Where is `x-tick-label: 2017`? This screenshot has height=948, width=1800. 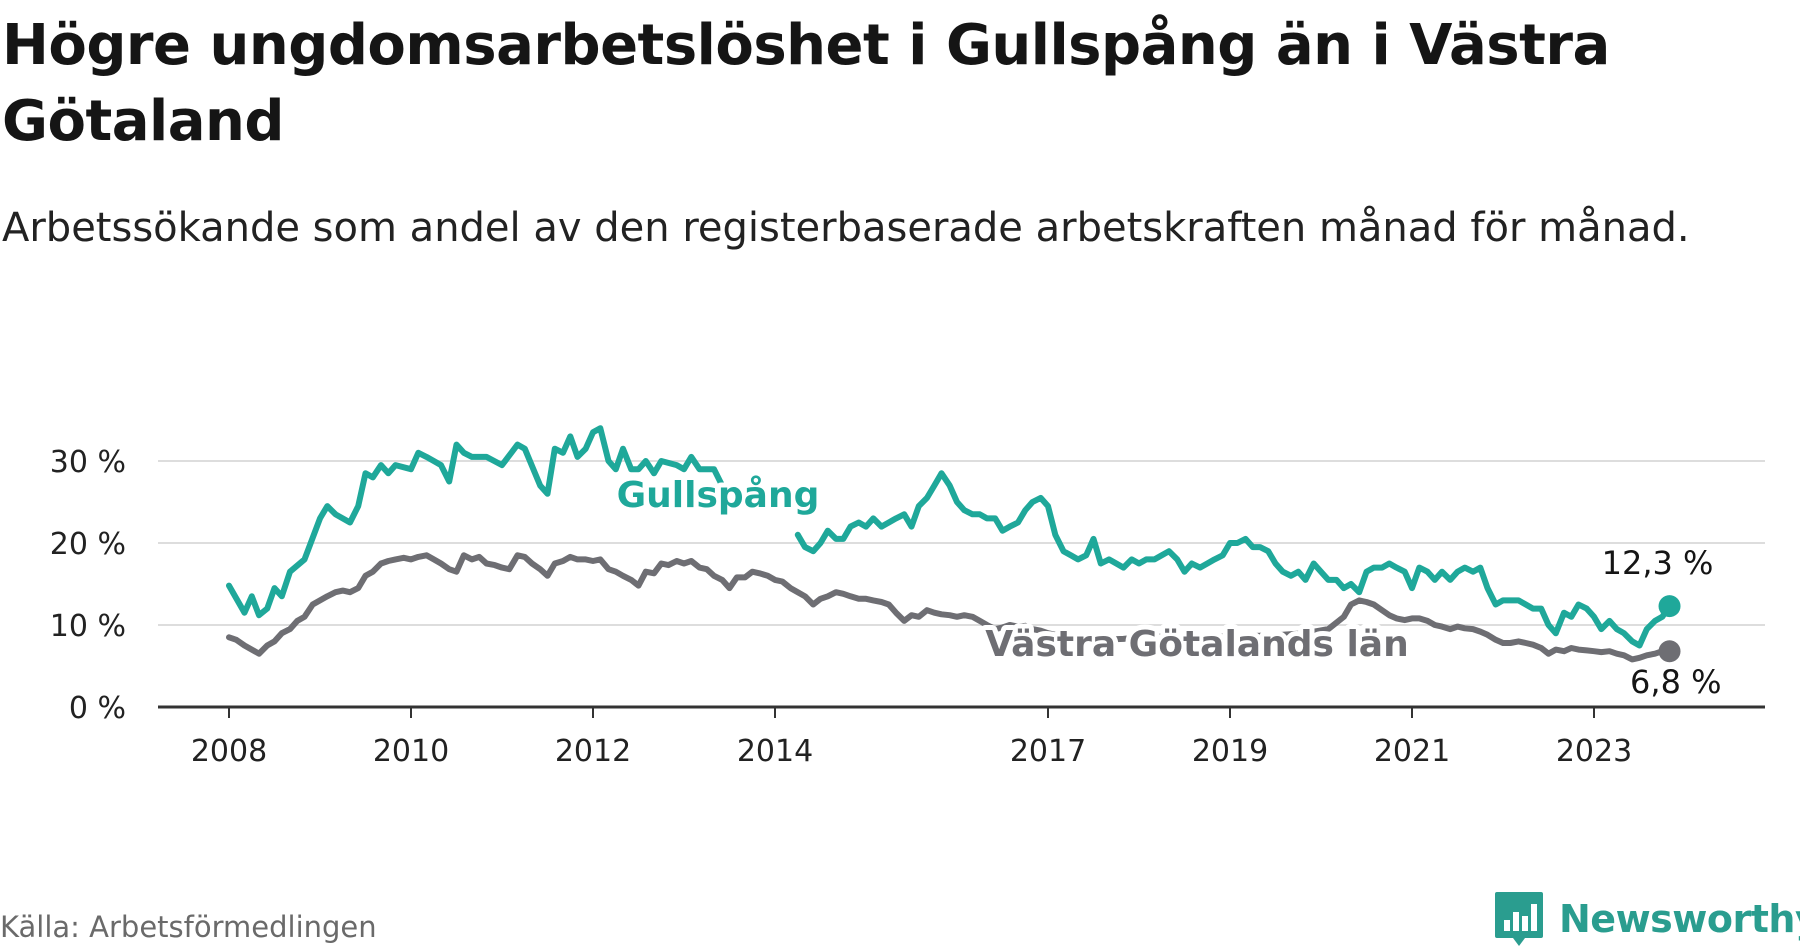
x-tick-label: 2017 is located at coordinates (1048, 751).